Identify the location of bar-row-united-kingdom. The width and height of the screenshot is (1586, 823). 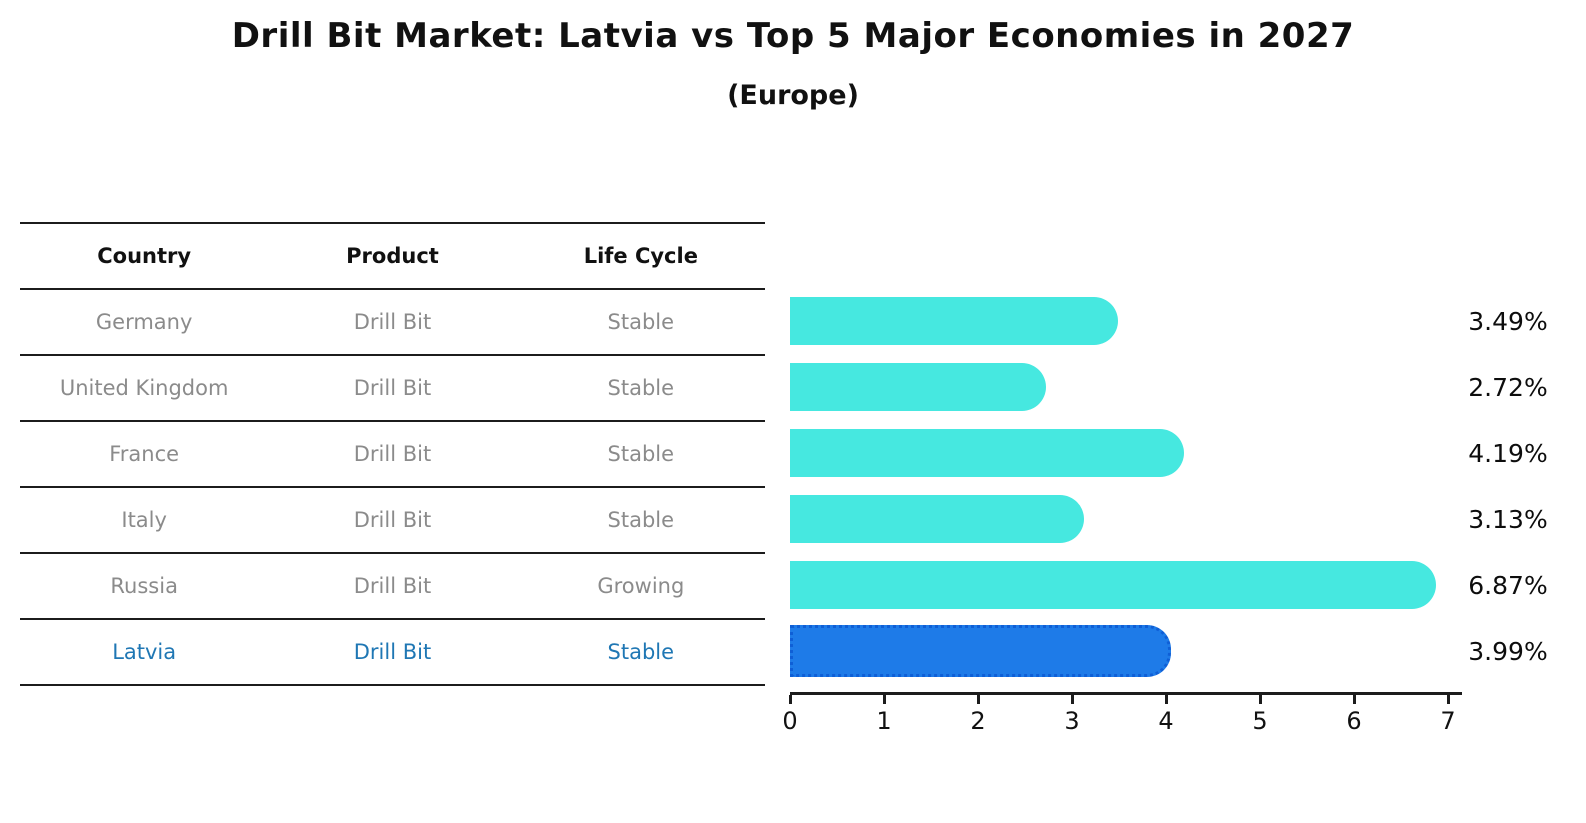
(1126, 387).